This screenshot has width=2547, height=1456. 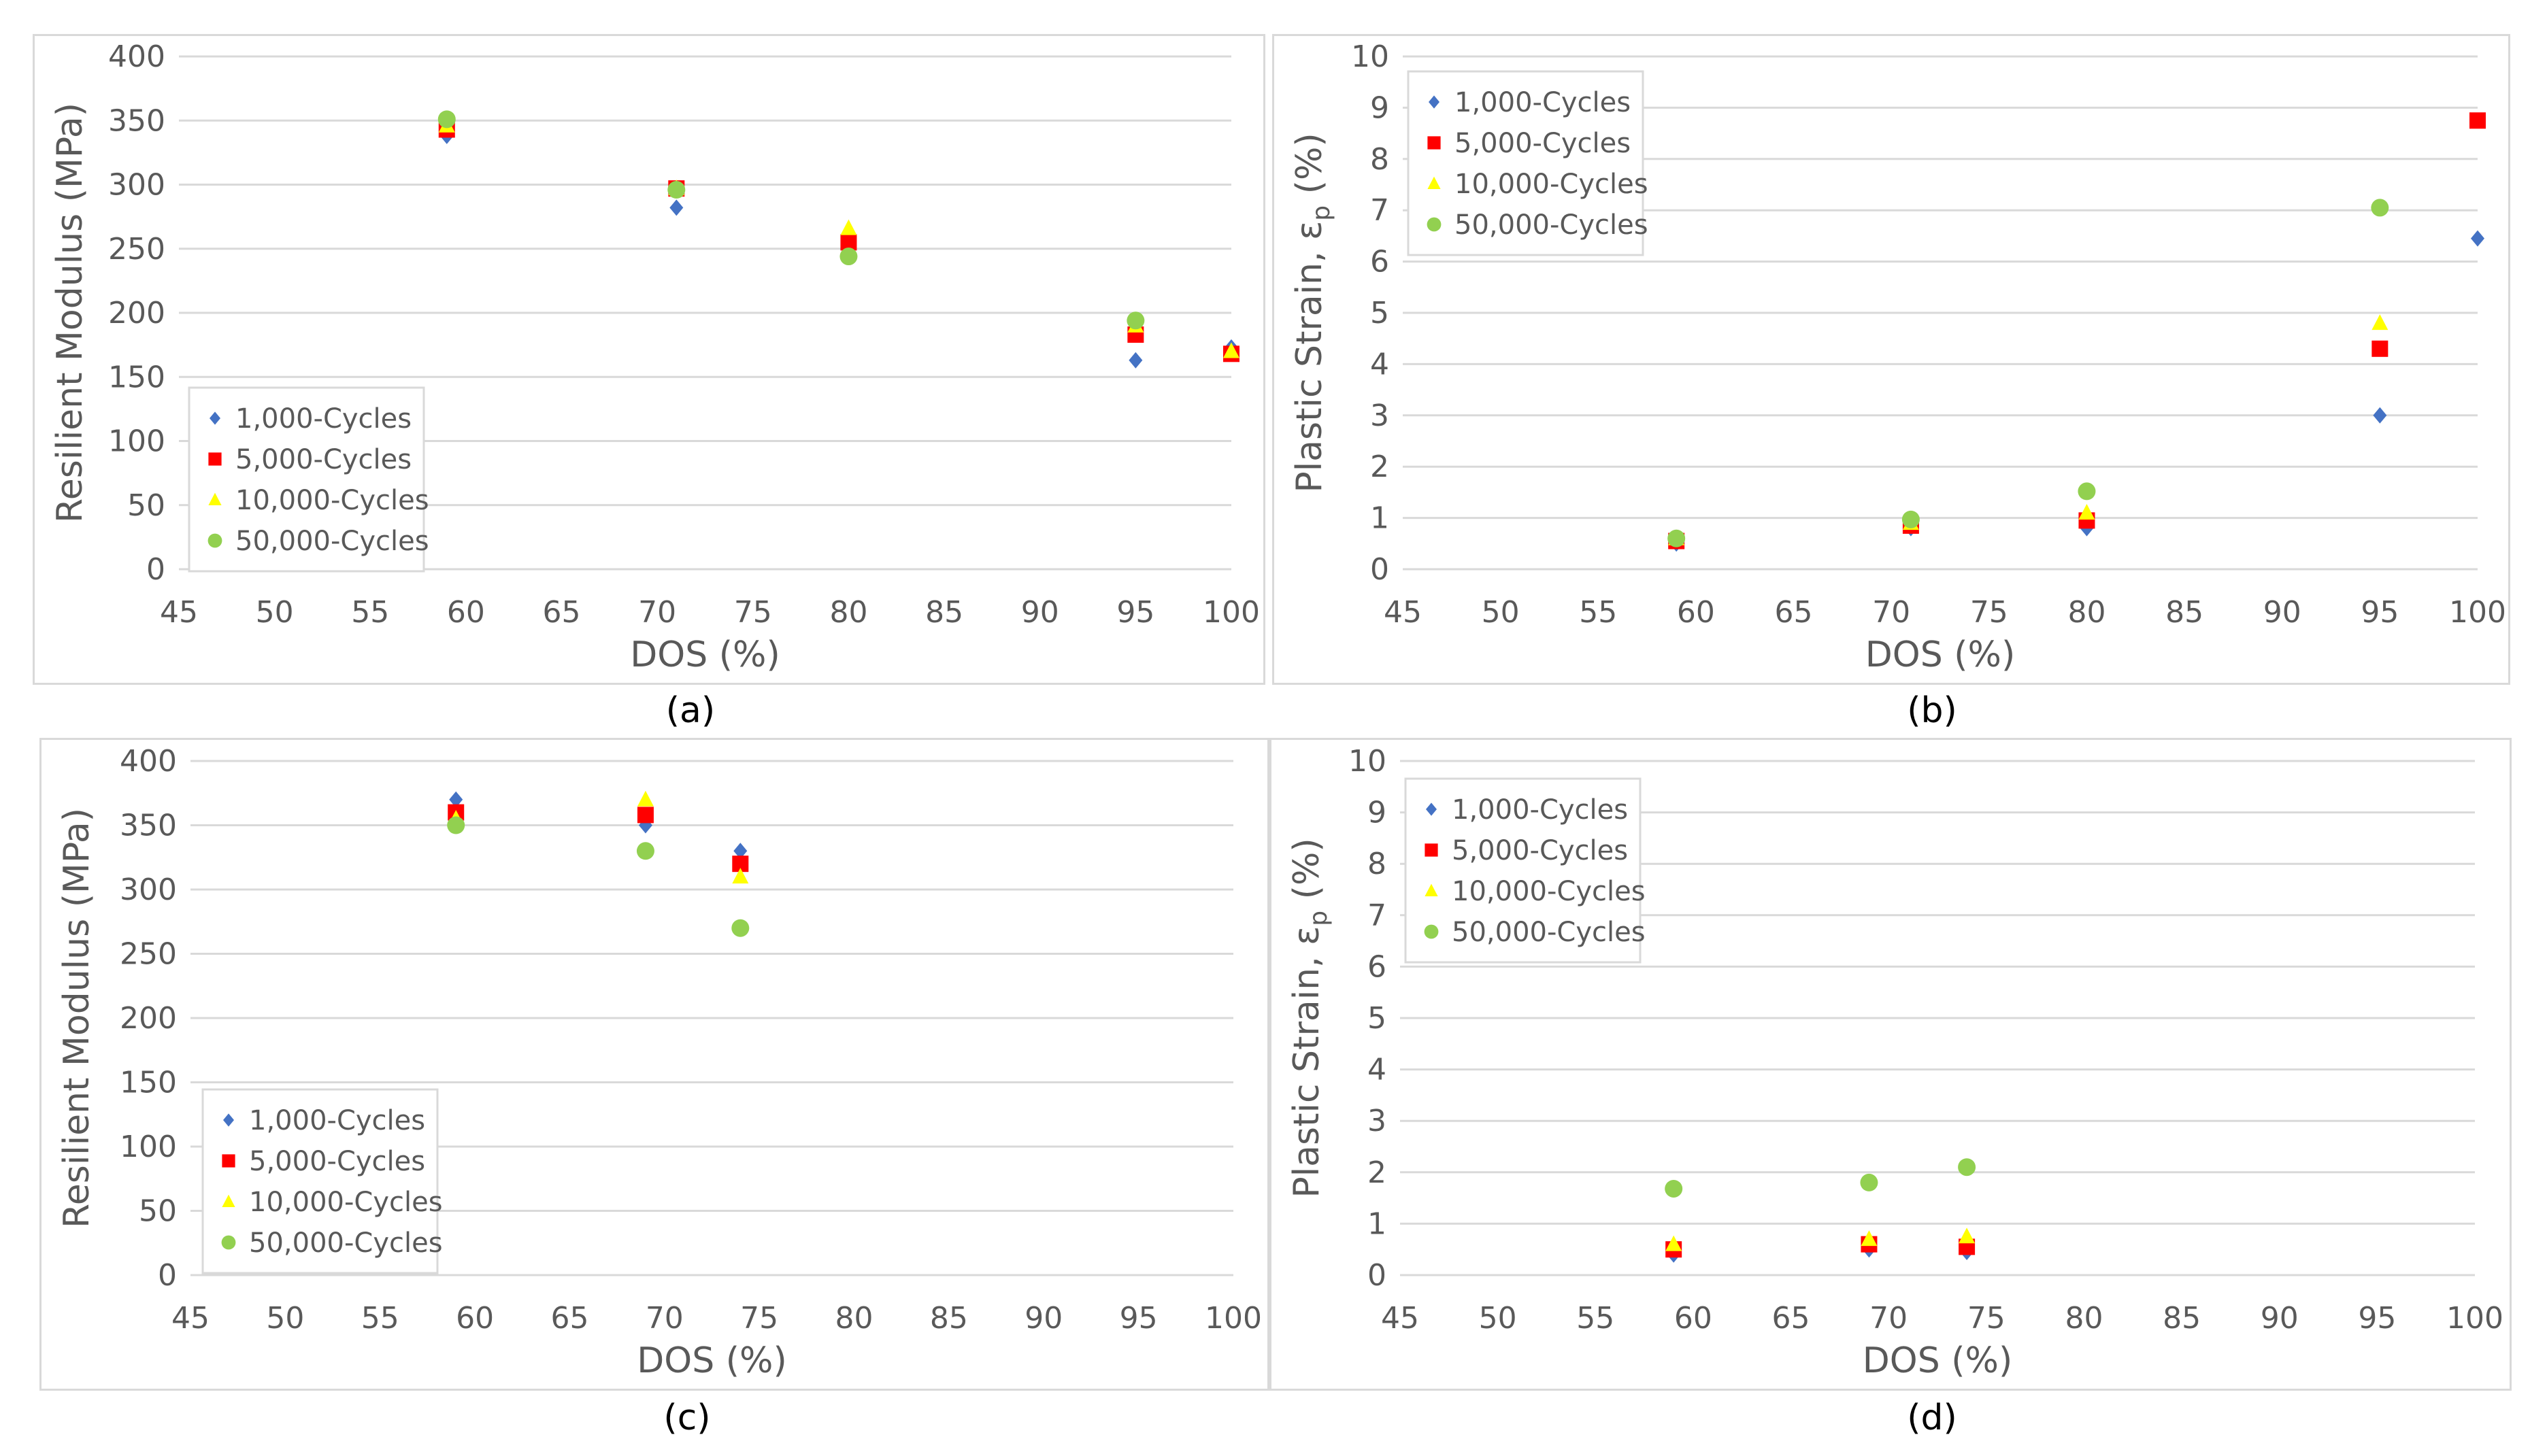 What do you see at coordinates (1820, 1252) in the screenshot?
I see `series-1-000-cycles` at bounding box center [1820, 1252].